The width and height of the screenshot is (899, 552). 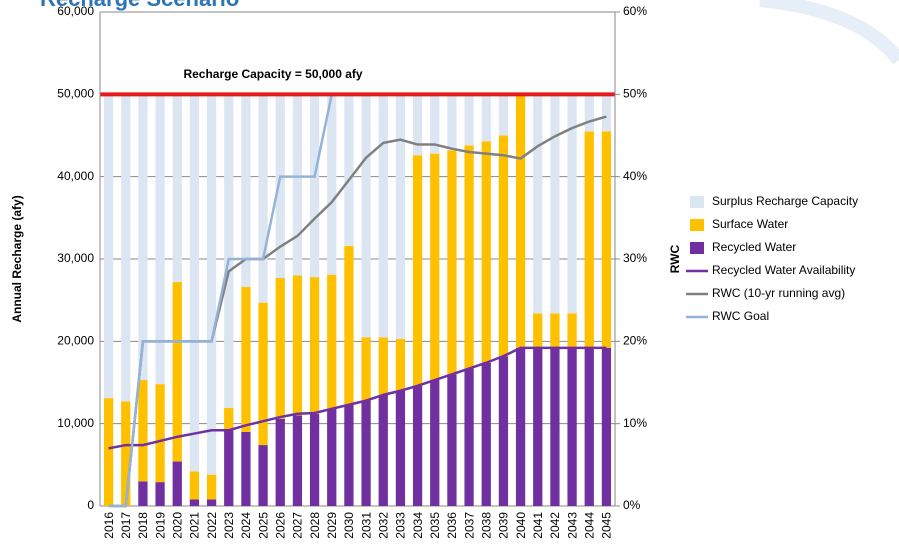 I want to click on x-tick-label: 2043, so click(x=572, y=525).